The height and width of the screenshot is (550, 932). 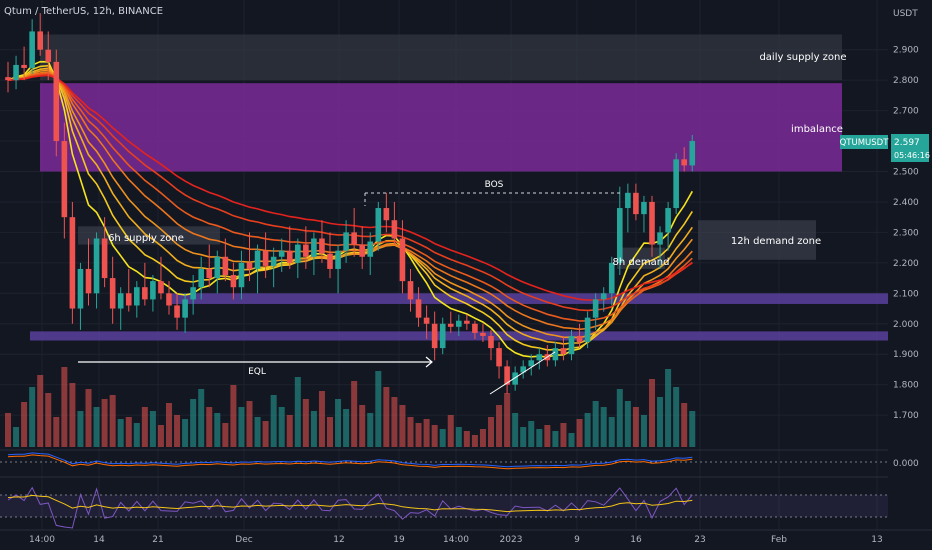 What do you see at coordinates (257, 372) in the screenshot?
I see `eql-label: EQL` at bounding box center [257, 372].